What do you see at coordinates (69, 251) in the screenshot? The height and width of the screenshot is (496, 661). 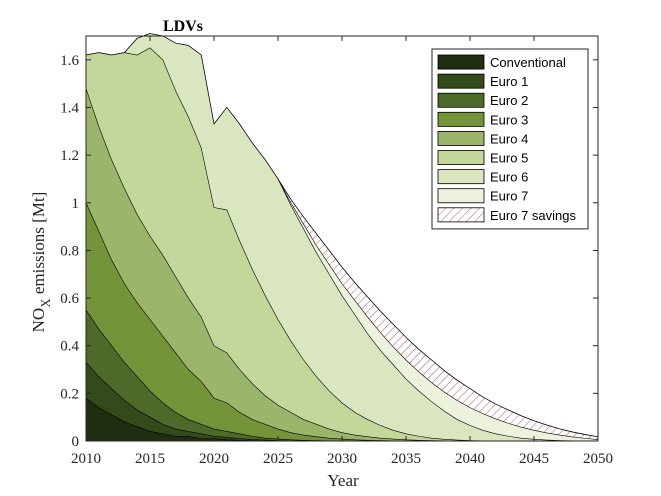 I see `y-tick-label: 0.8` at bounding box center [69, 251].